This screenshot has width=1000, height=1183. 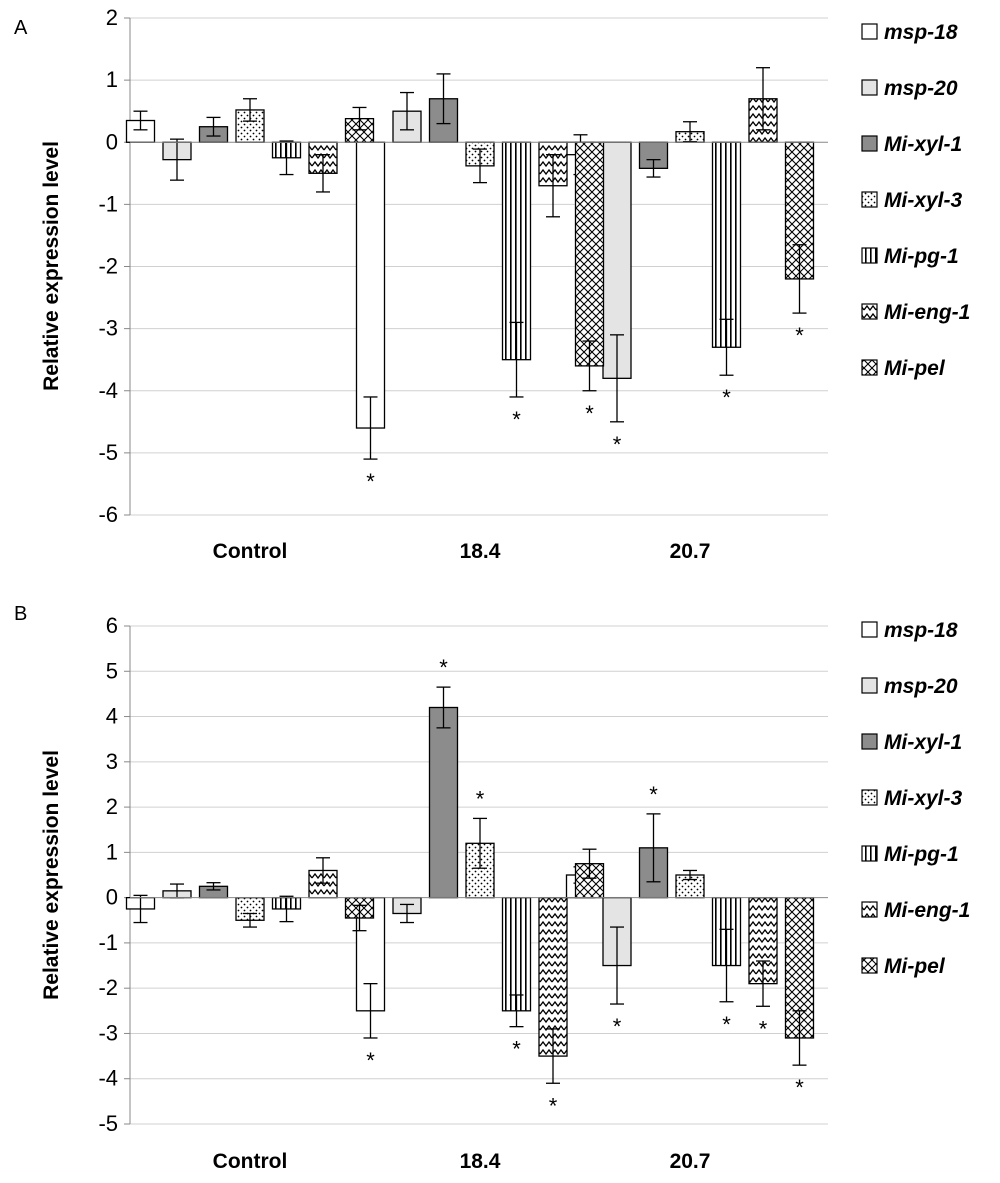 I want to click on y-tick-label: 3, so click(x=112, y=761).